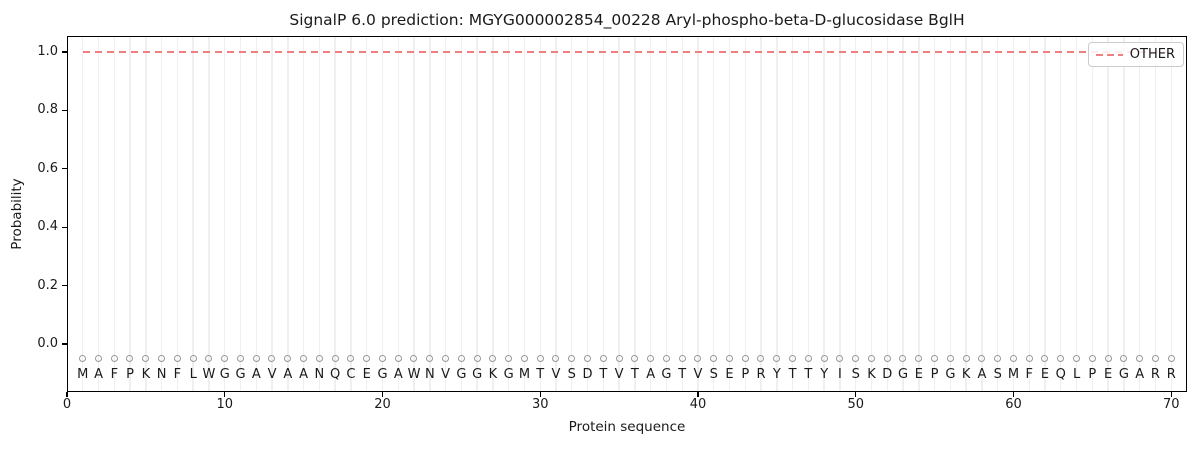 The width and height of the screenshot is (1200, 450). What do you see at coordinates (776, 374) in the screenshot?
I see `residue-letter: Y` at bounding box center [776, 374].